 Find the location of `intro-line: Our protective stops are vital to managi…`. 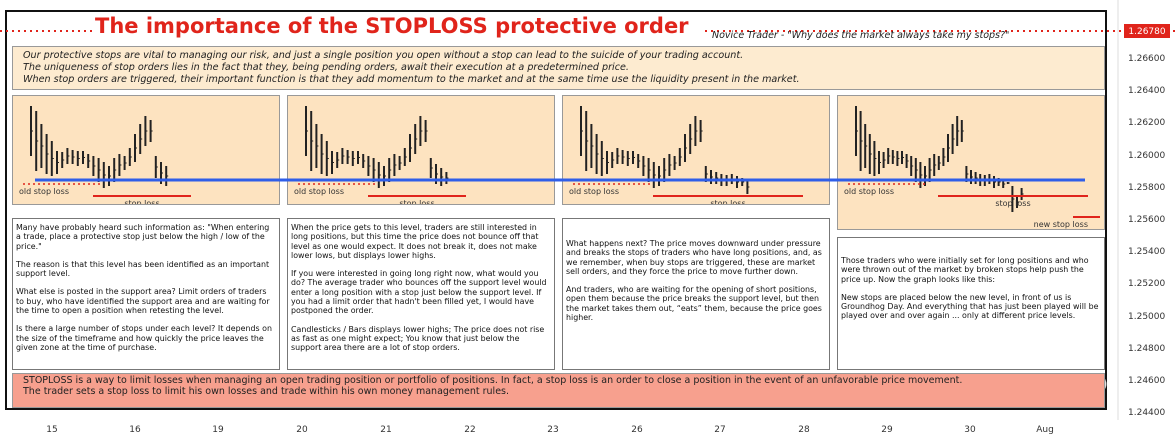

intro-line: Our protective stops are vital to managi… is located at coordinates (383, 55).